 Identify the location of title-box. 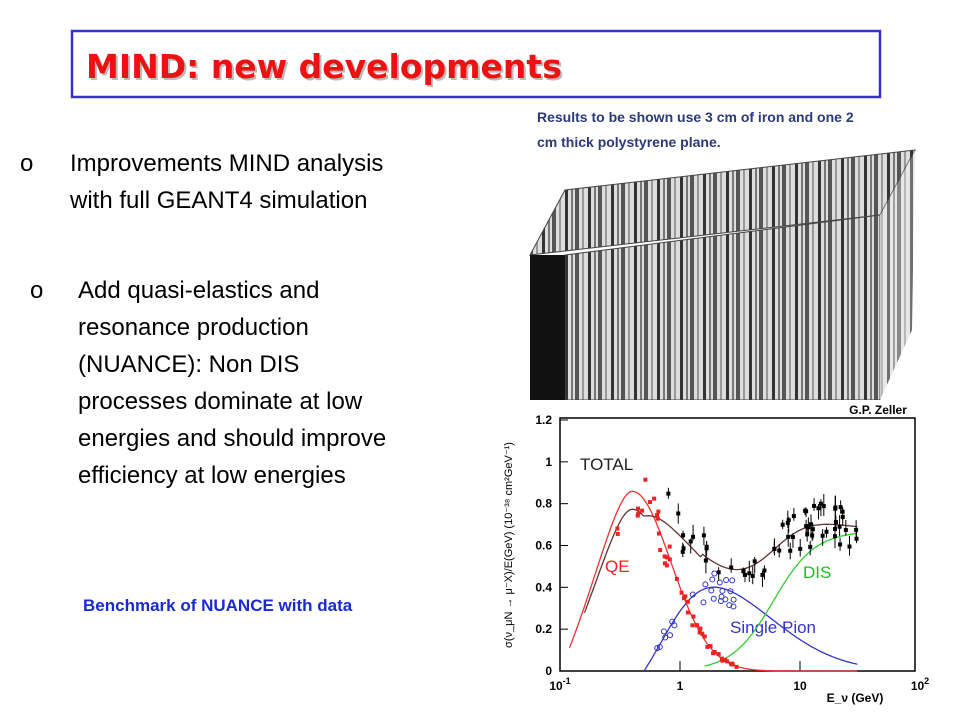
(476, 64).